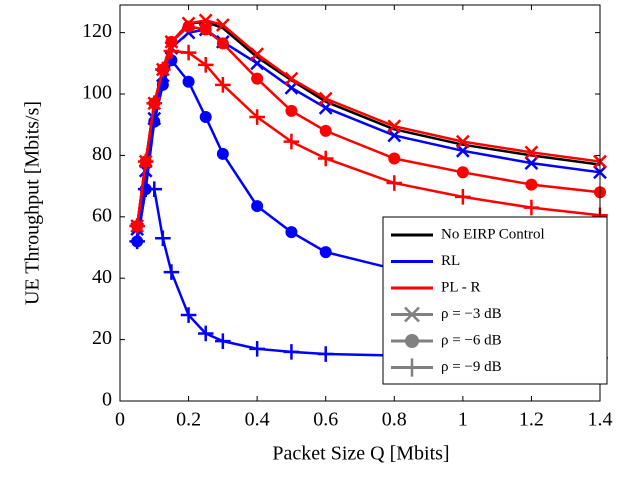  What do you see at coordinates (471, 314) in the screenshot?
I see `legend-label: ρ = −3 dB` at bounding box center [471, 314].